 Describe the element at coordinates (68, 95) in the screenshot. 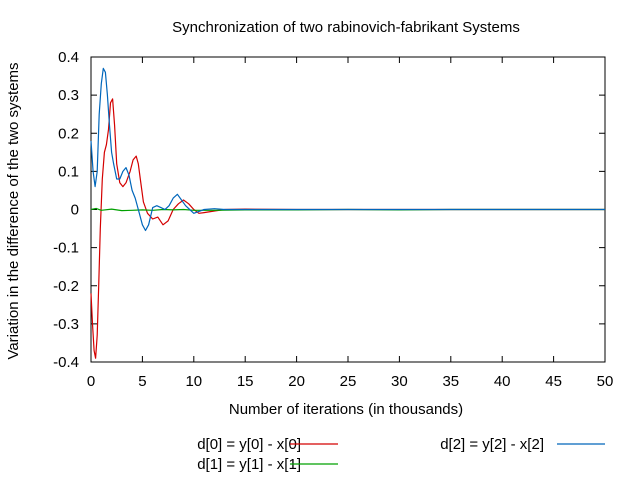

I see `y-tick-label: 0.3` at that location.